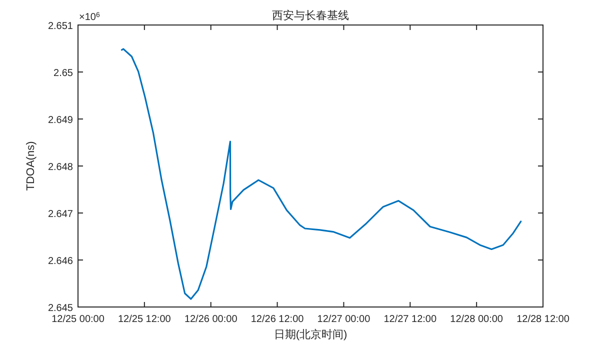  I want to click on x-tick-label: 12/27 12:00, so click(410, 319).